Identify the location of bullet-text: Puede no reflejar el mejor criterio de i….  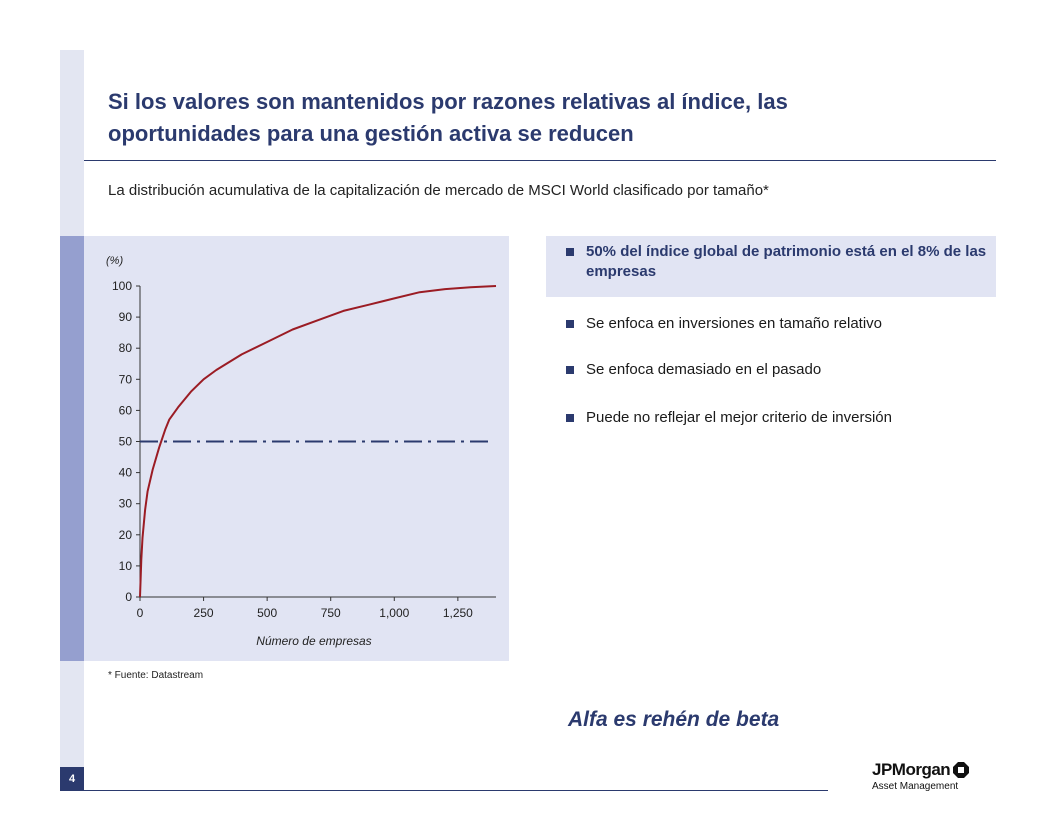
(739, 417).